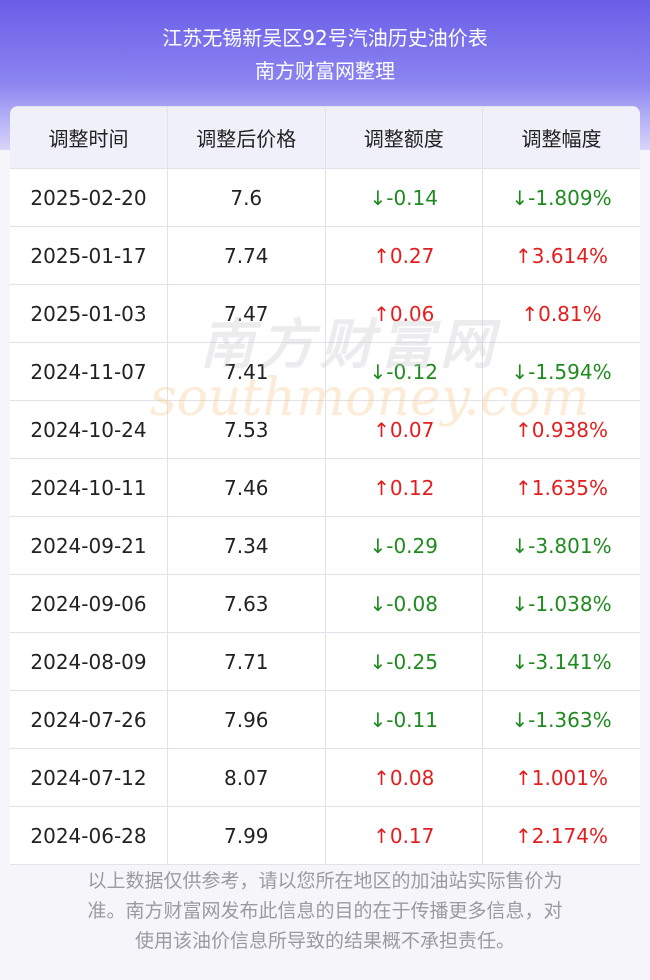 This screenshot has width=650, height=980. Describe the element at coordinates (89, 371) in the screenshot. I see `table-cell: 2024-11-07` at that location.